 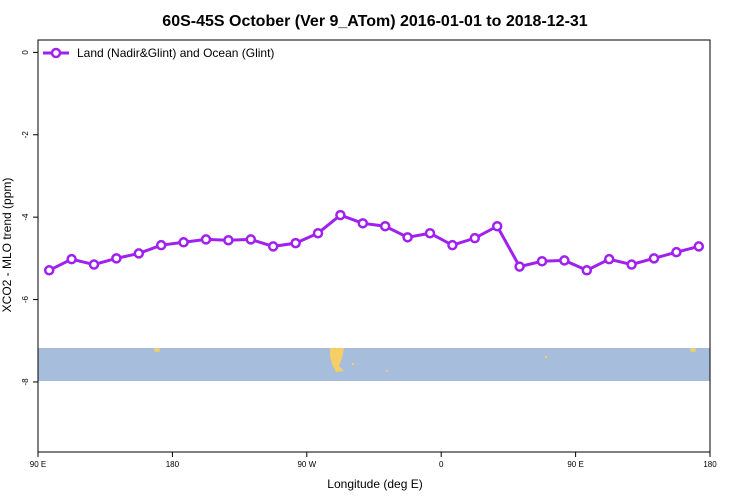 What do you see at coordinates (25, 217) in the screenshot?
I see `y-tick-label: -4` at bounding box center [25, 217].